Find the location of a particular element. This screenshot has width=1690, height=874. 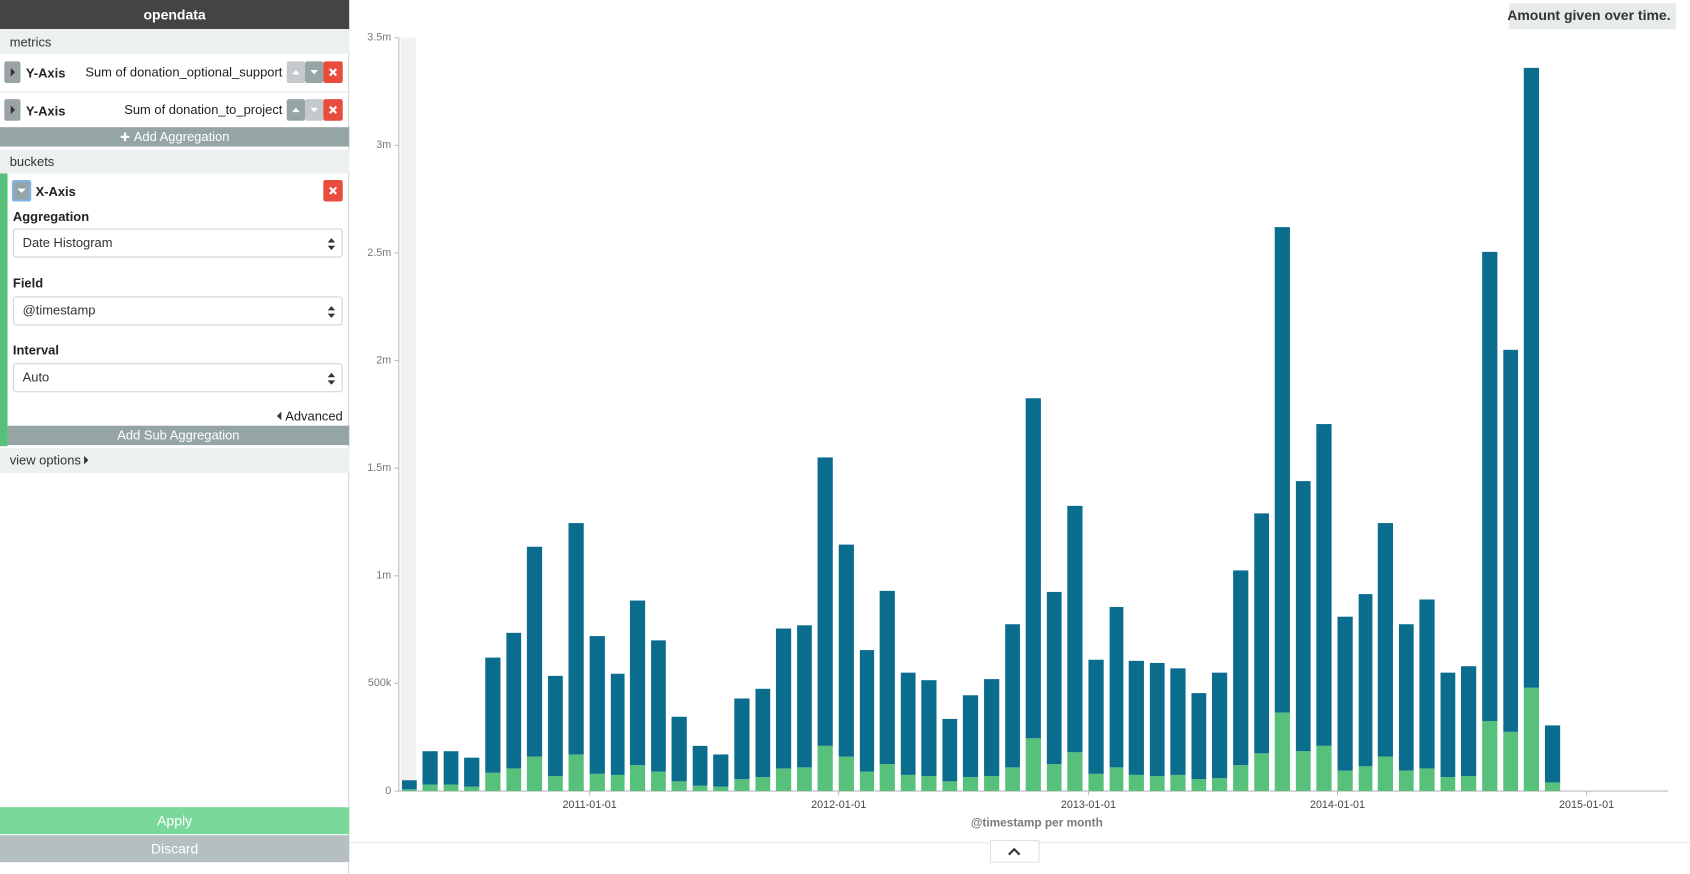

advanced-label: Advanced is located at coordinates (314, 416).